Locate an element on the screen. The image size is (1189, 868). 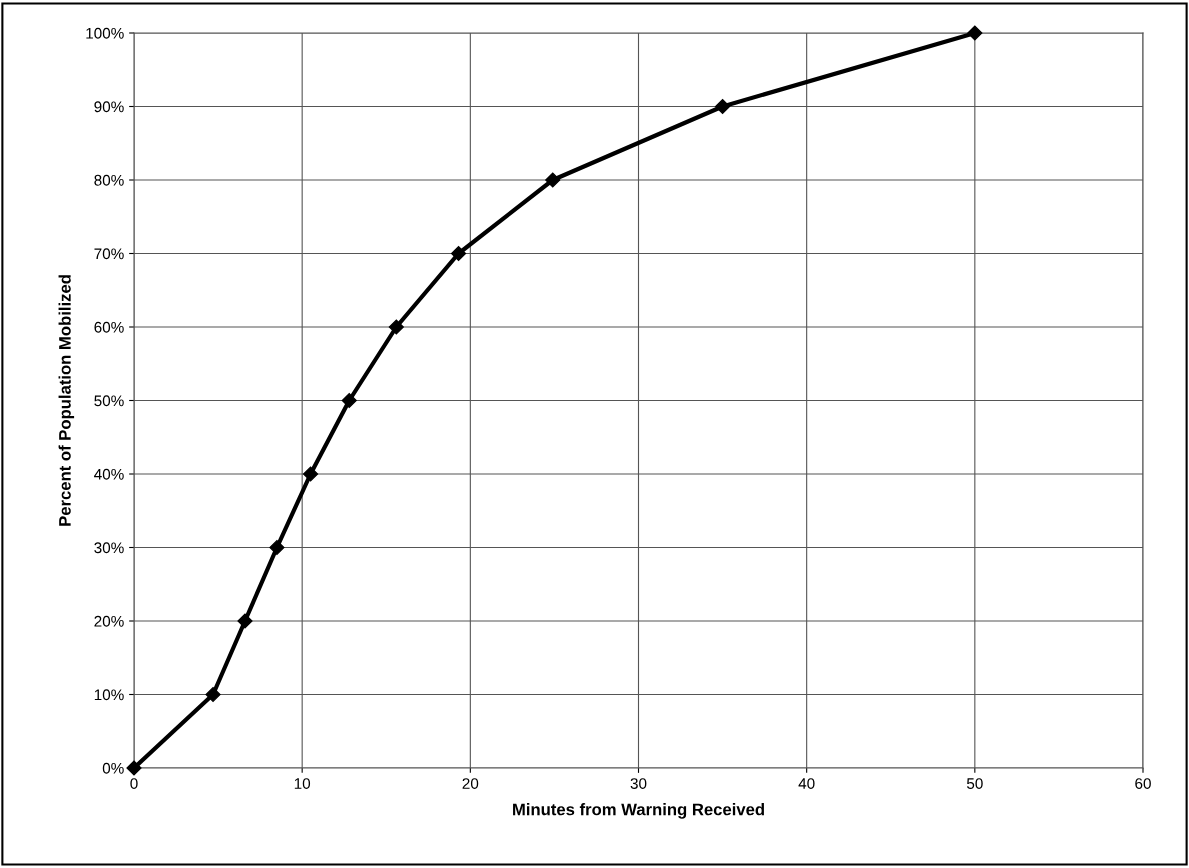
y-tick-label: 10% is located at coordinates (109, 695).